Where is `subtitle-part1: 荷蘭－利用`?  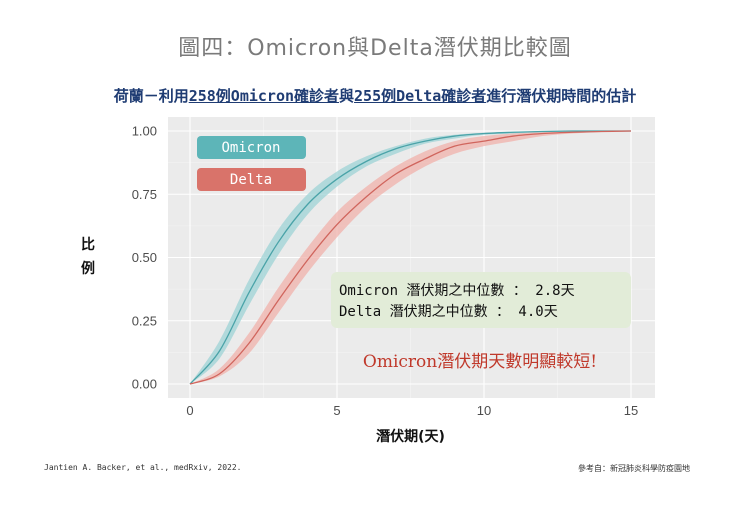 subtitle-part1: 荷蘭－利用 is located at coordinates (151, 96).